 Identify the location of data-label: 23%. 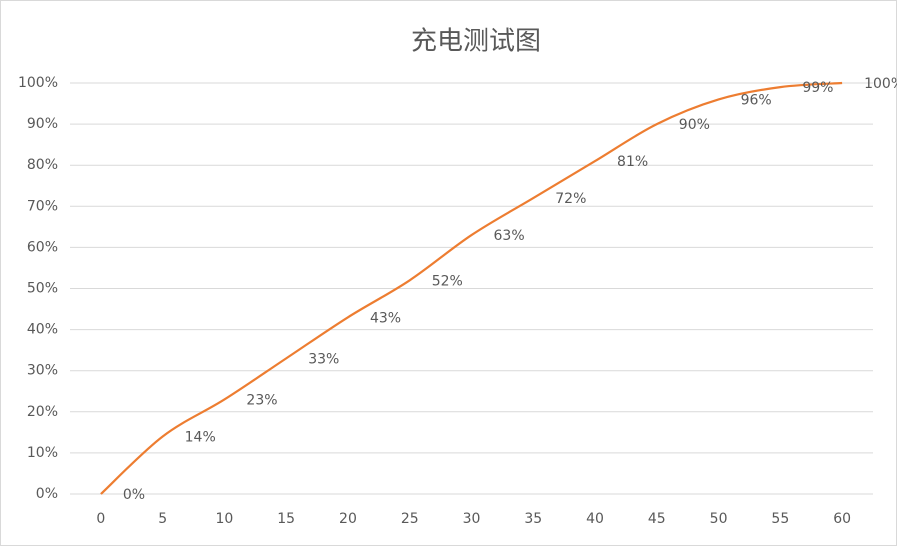
(261, 400).